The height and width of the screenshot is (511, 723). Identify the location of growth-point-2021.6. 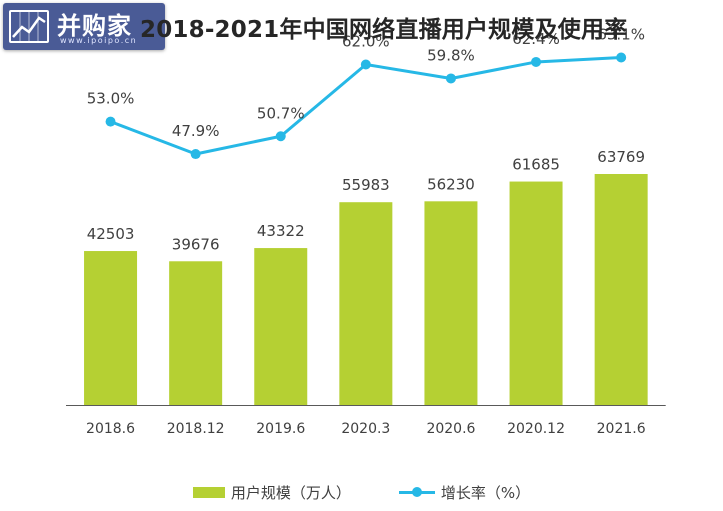
(621, 57).